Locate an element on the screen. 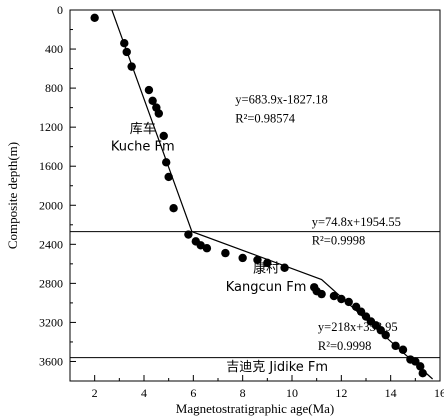 The width and height of the screenshot is (444, 419). annotation-fm1-cn: 库车 is located at coordinates (143, 129).